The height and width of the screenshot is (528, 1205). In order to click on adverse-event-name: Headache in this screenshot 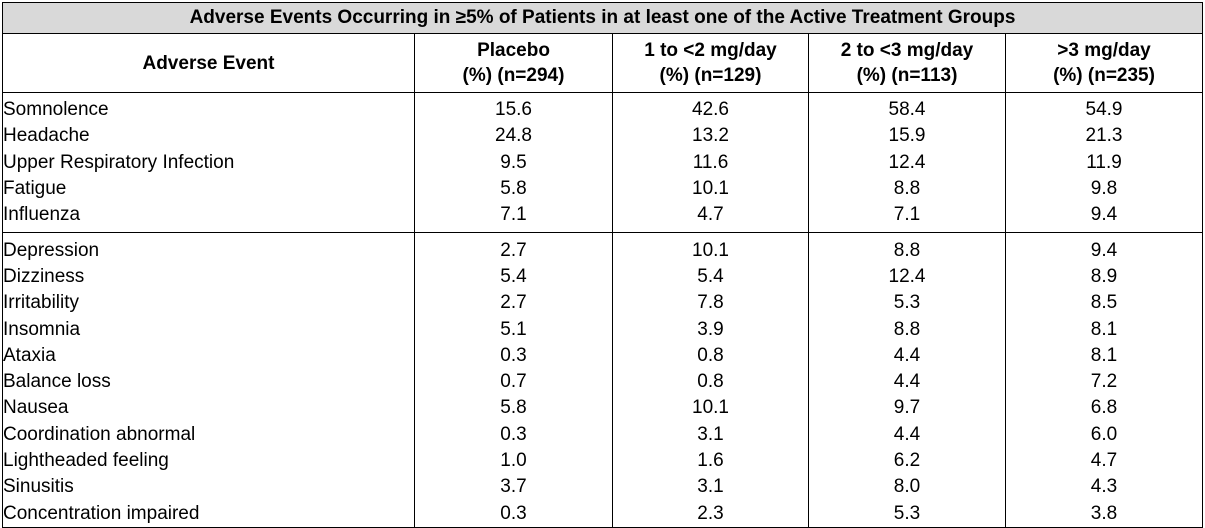, I will do `click(208, 136)`.